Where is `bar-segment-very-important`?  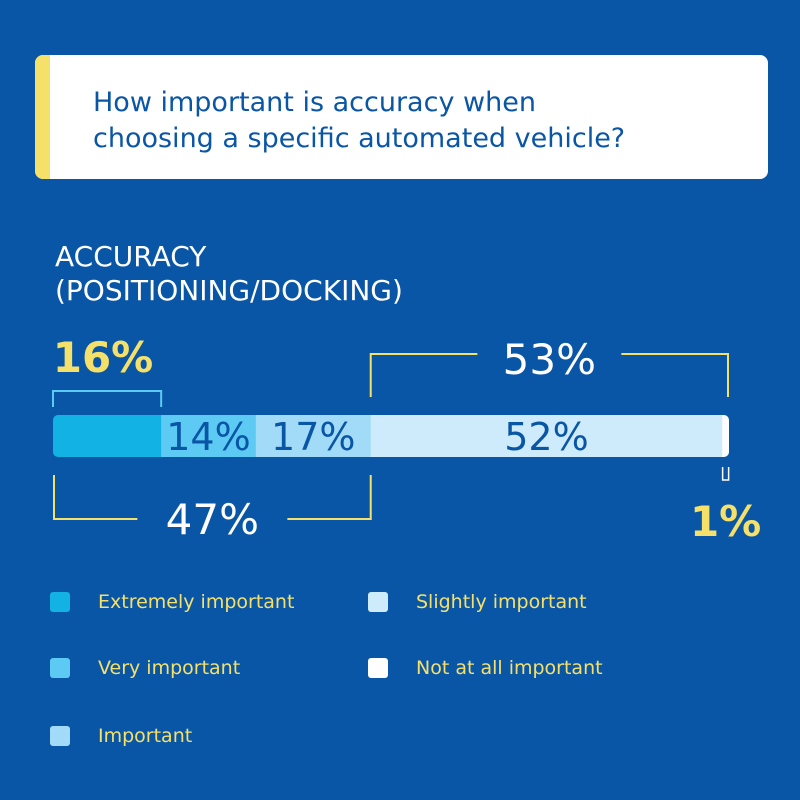
bar-segment-very-important is located at coordinates (209, 436).